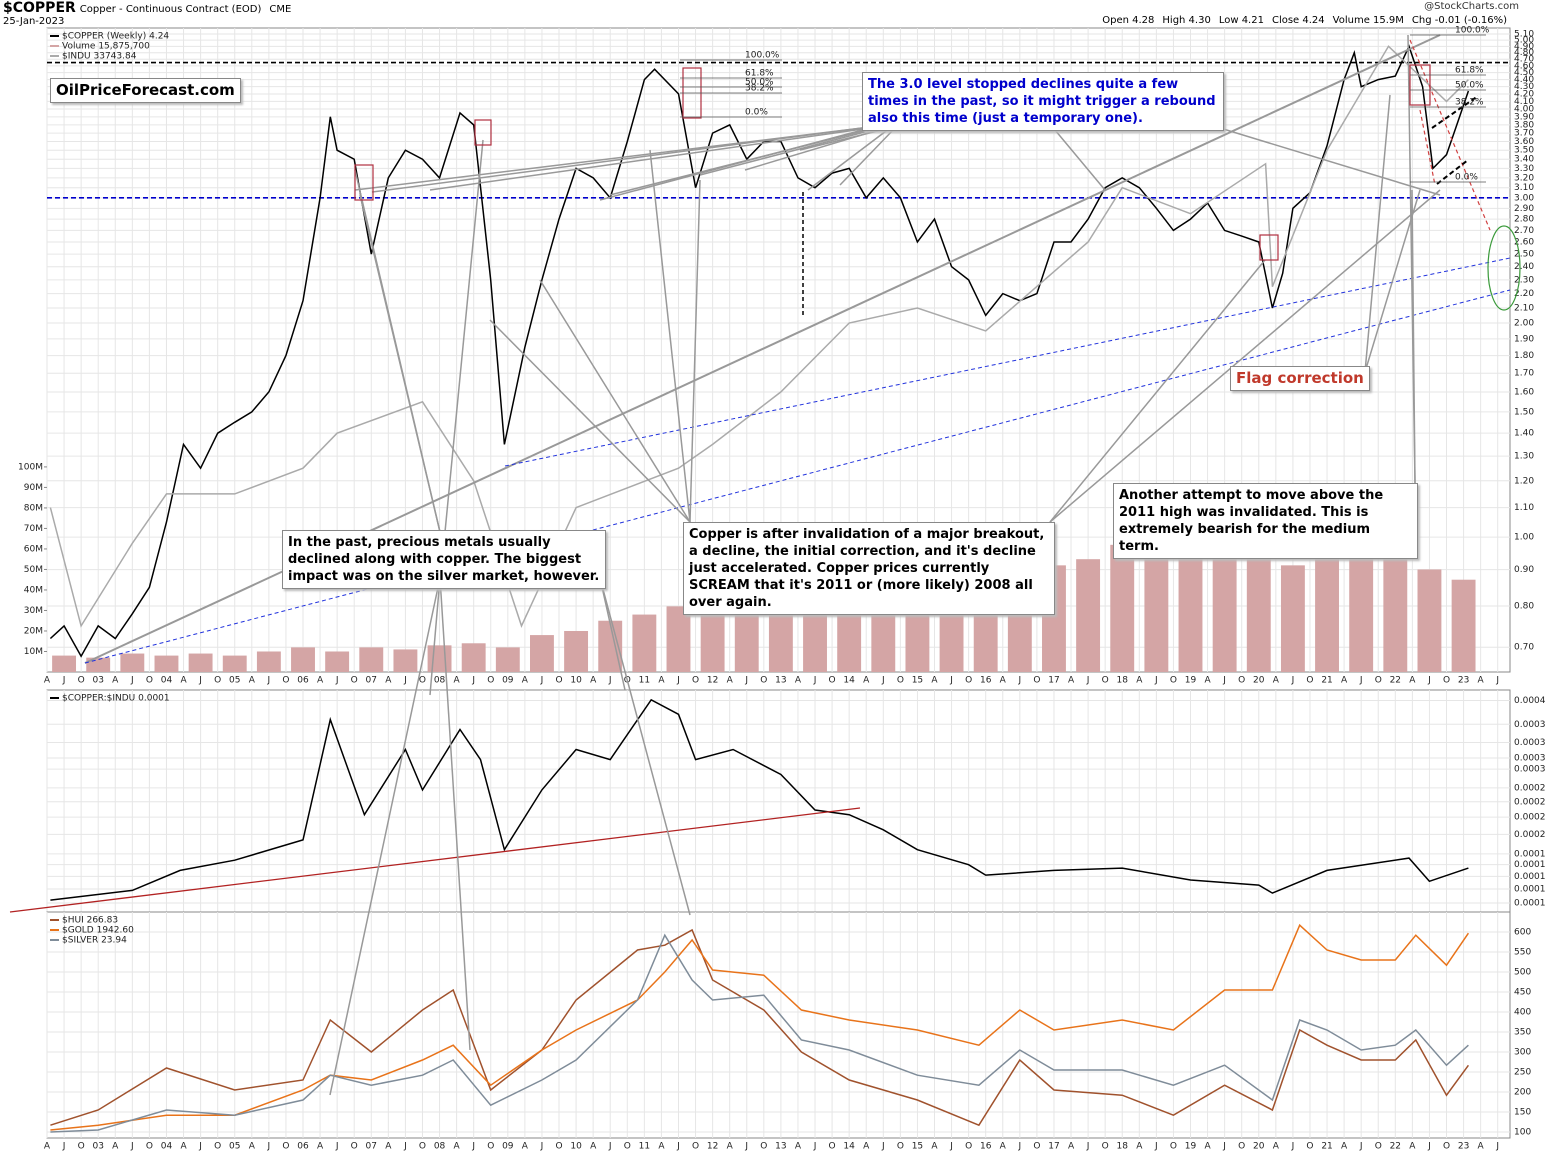  What do you see at coordinates (1524, 209) in the screenshot?
I see `y-tick-label: 2.90` at bounding box center [1524, 209].